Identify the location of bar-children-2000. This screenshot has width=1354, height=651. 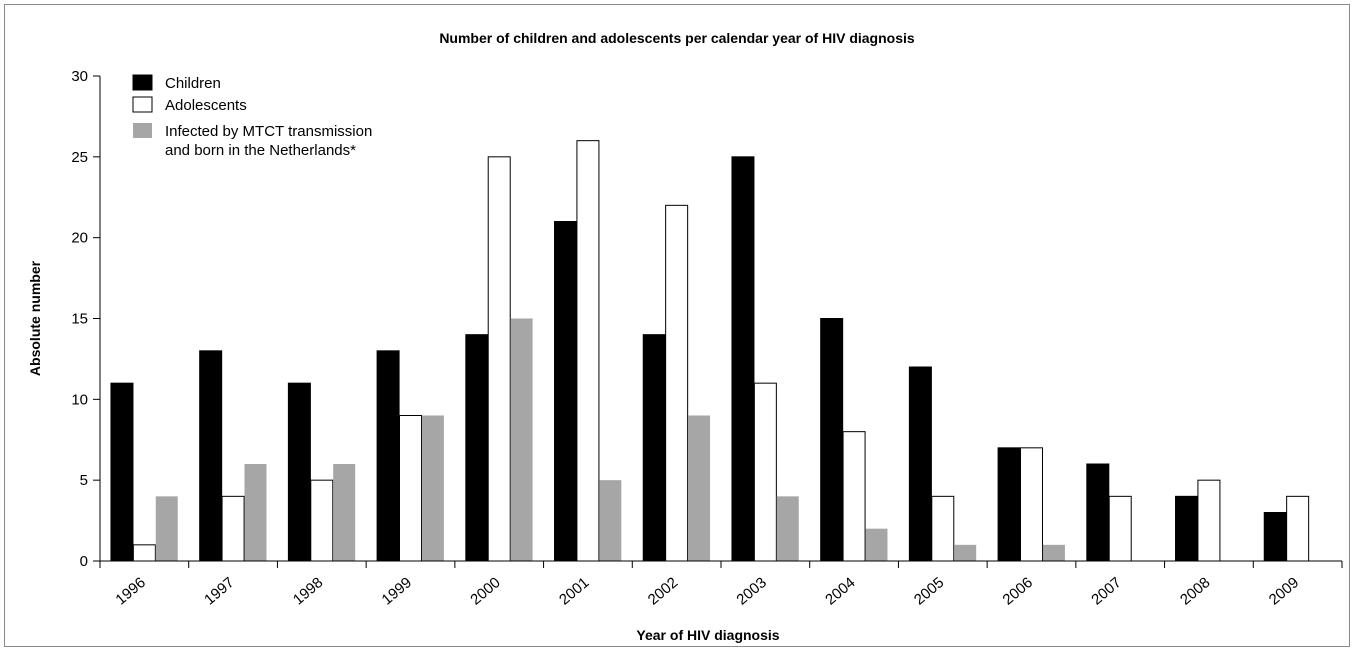
(477, 448).